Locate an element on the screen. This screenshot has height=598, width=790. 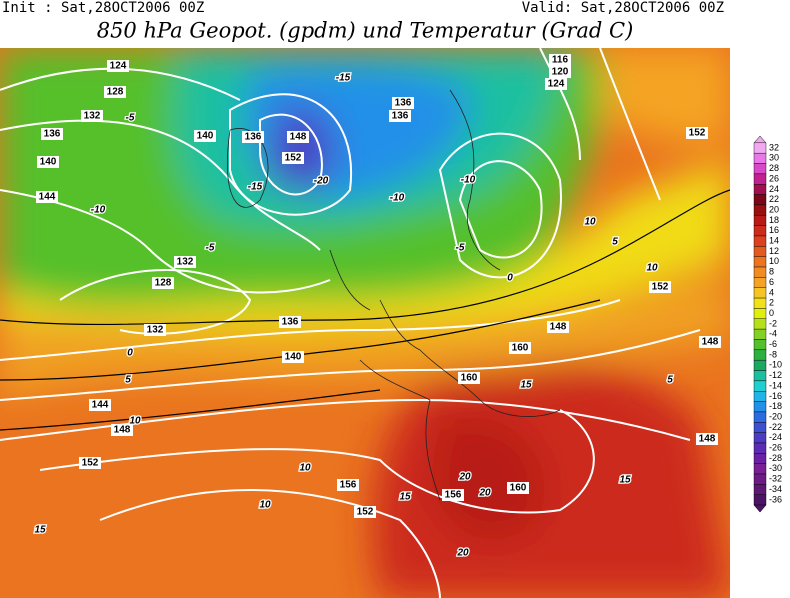
contour-label-text: 116 is located at coordinates (560, 60).